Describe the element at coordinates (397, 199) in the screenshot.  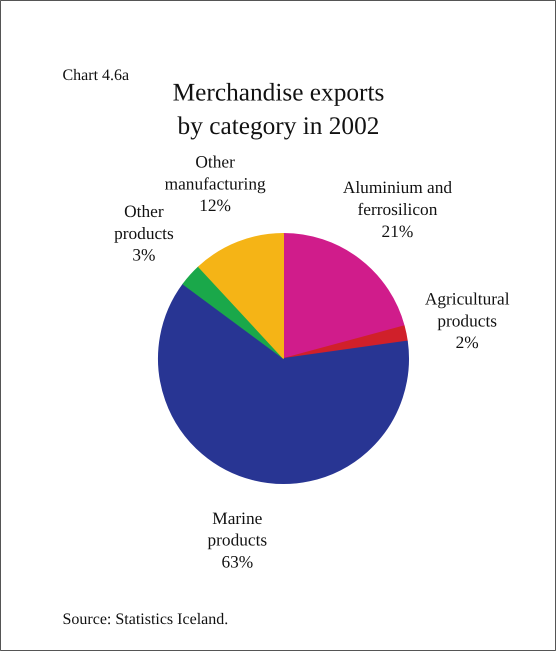
I see `slice-label: Aluminium and ferrosilicon` at that location.